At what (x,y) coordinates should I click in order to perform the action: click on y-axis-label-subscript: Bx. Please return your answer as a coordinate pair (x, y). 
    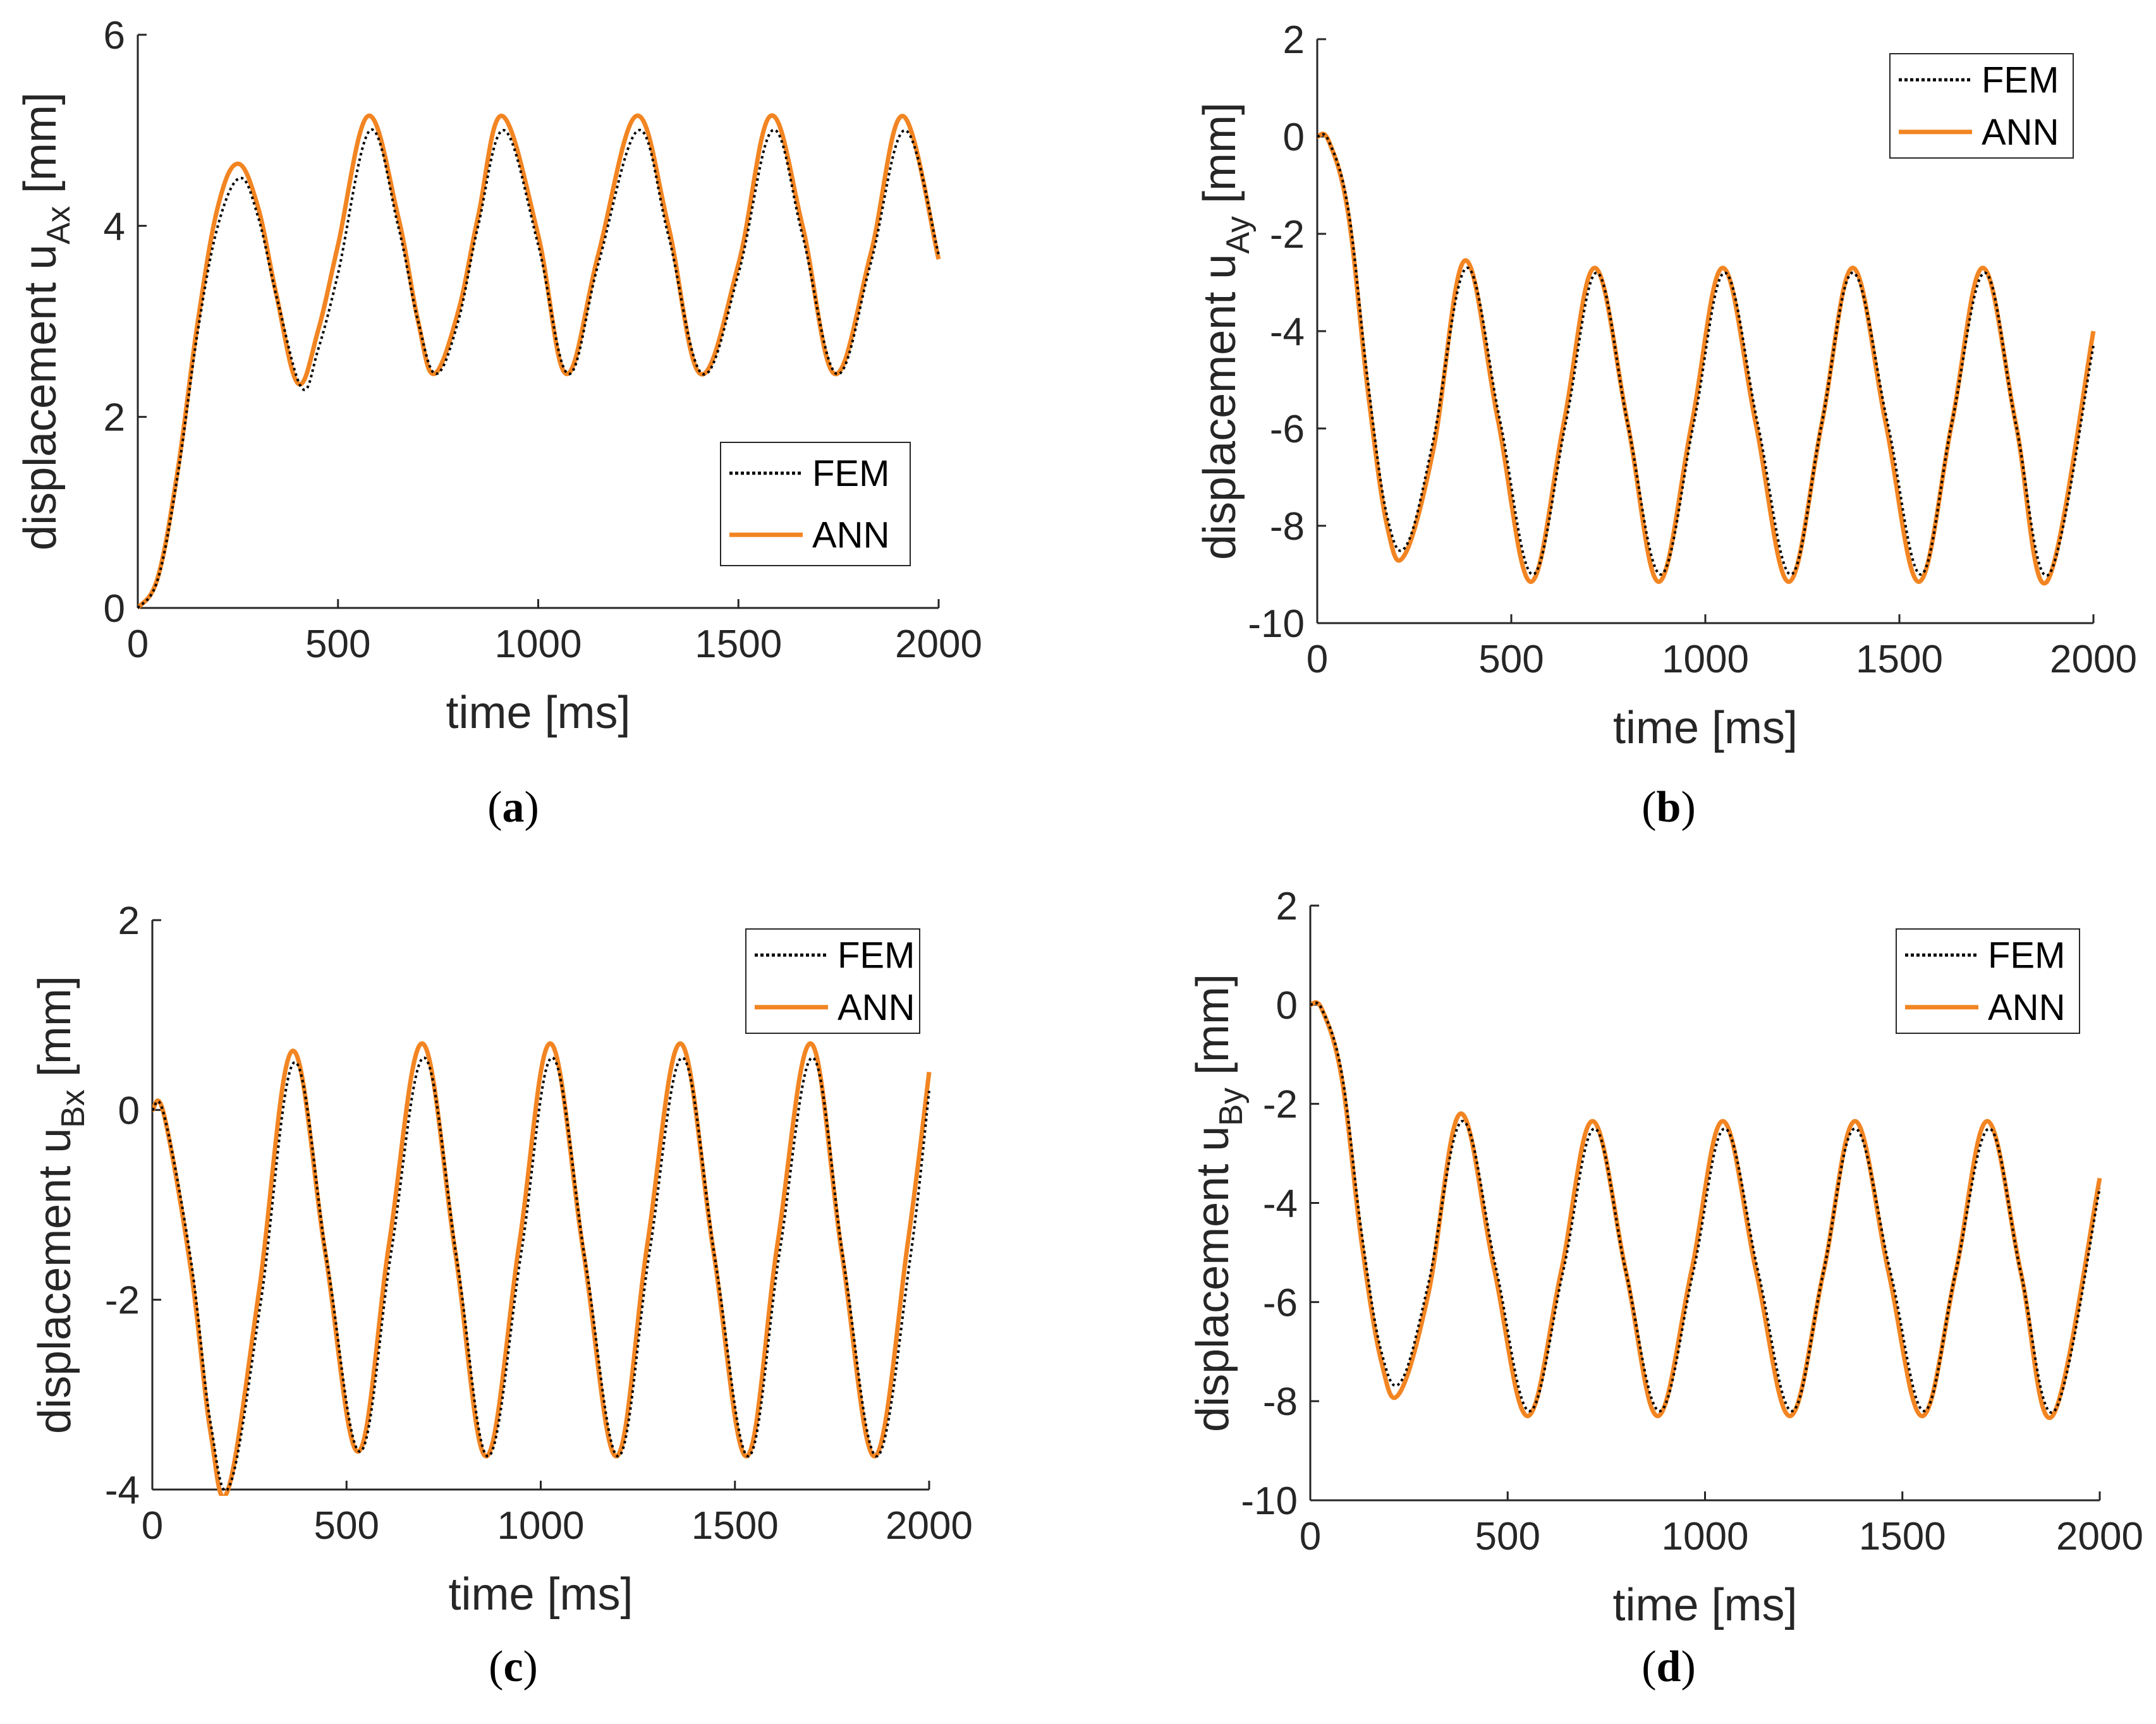
    Looking at the image, I should click on (73, 1109).